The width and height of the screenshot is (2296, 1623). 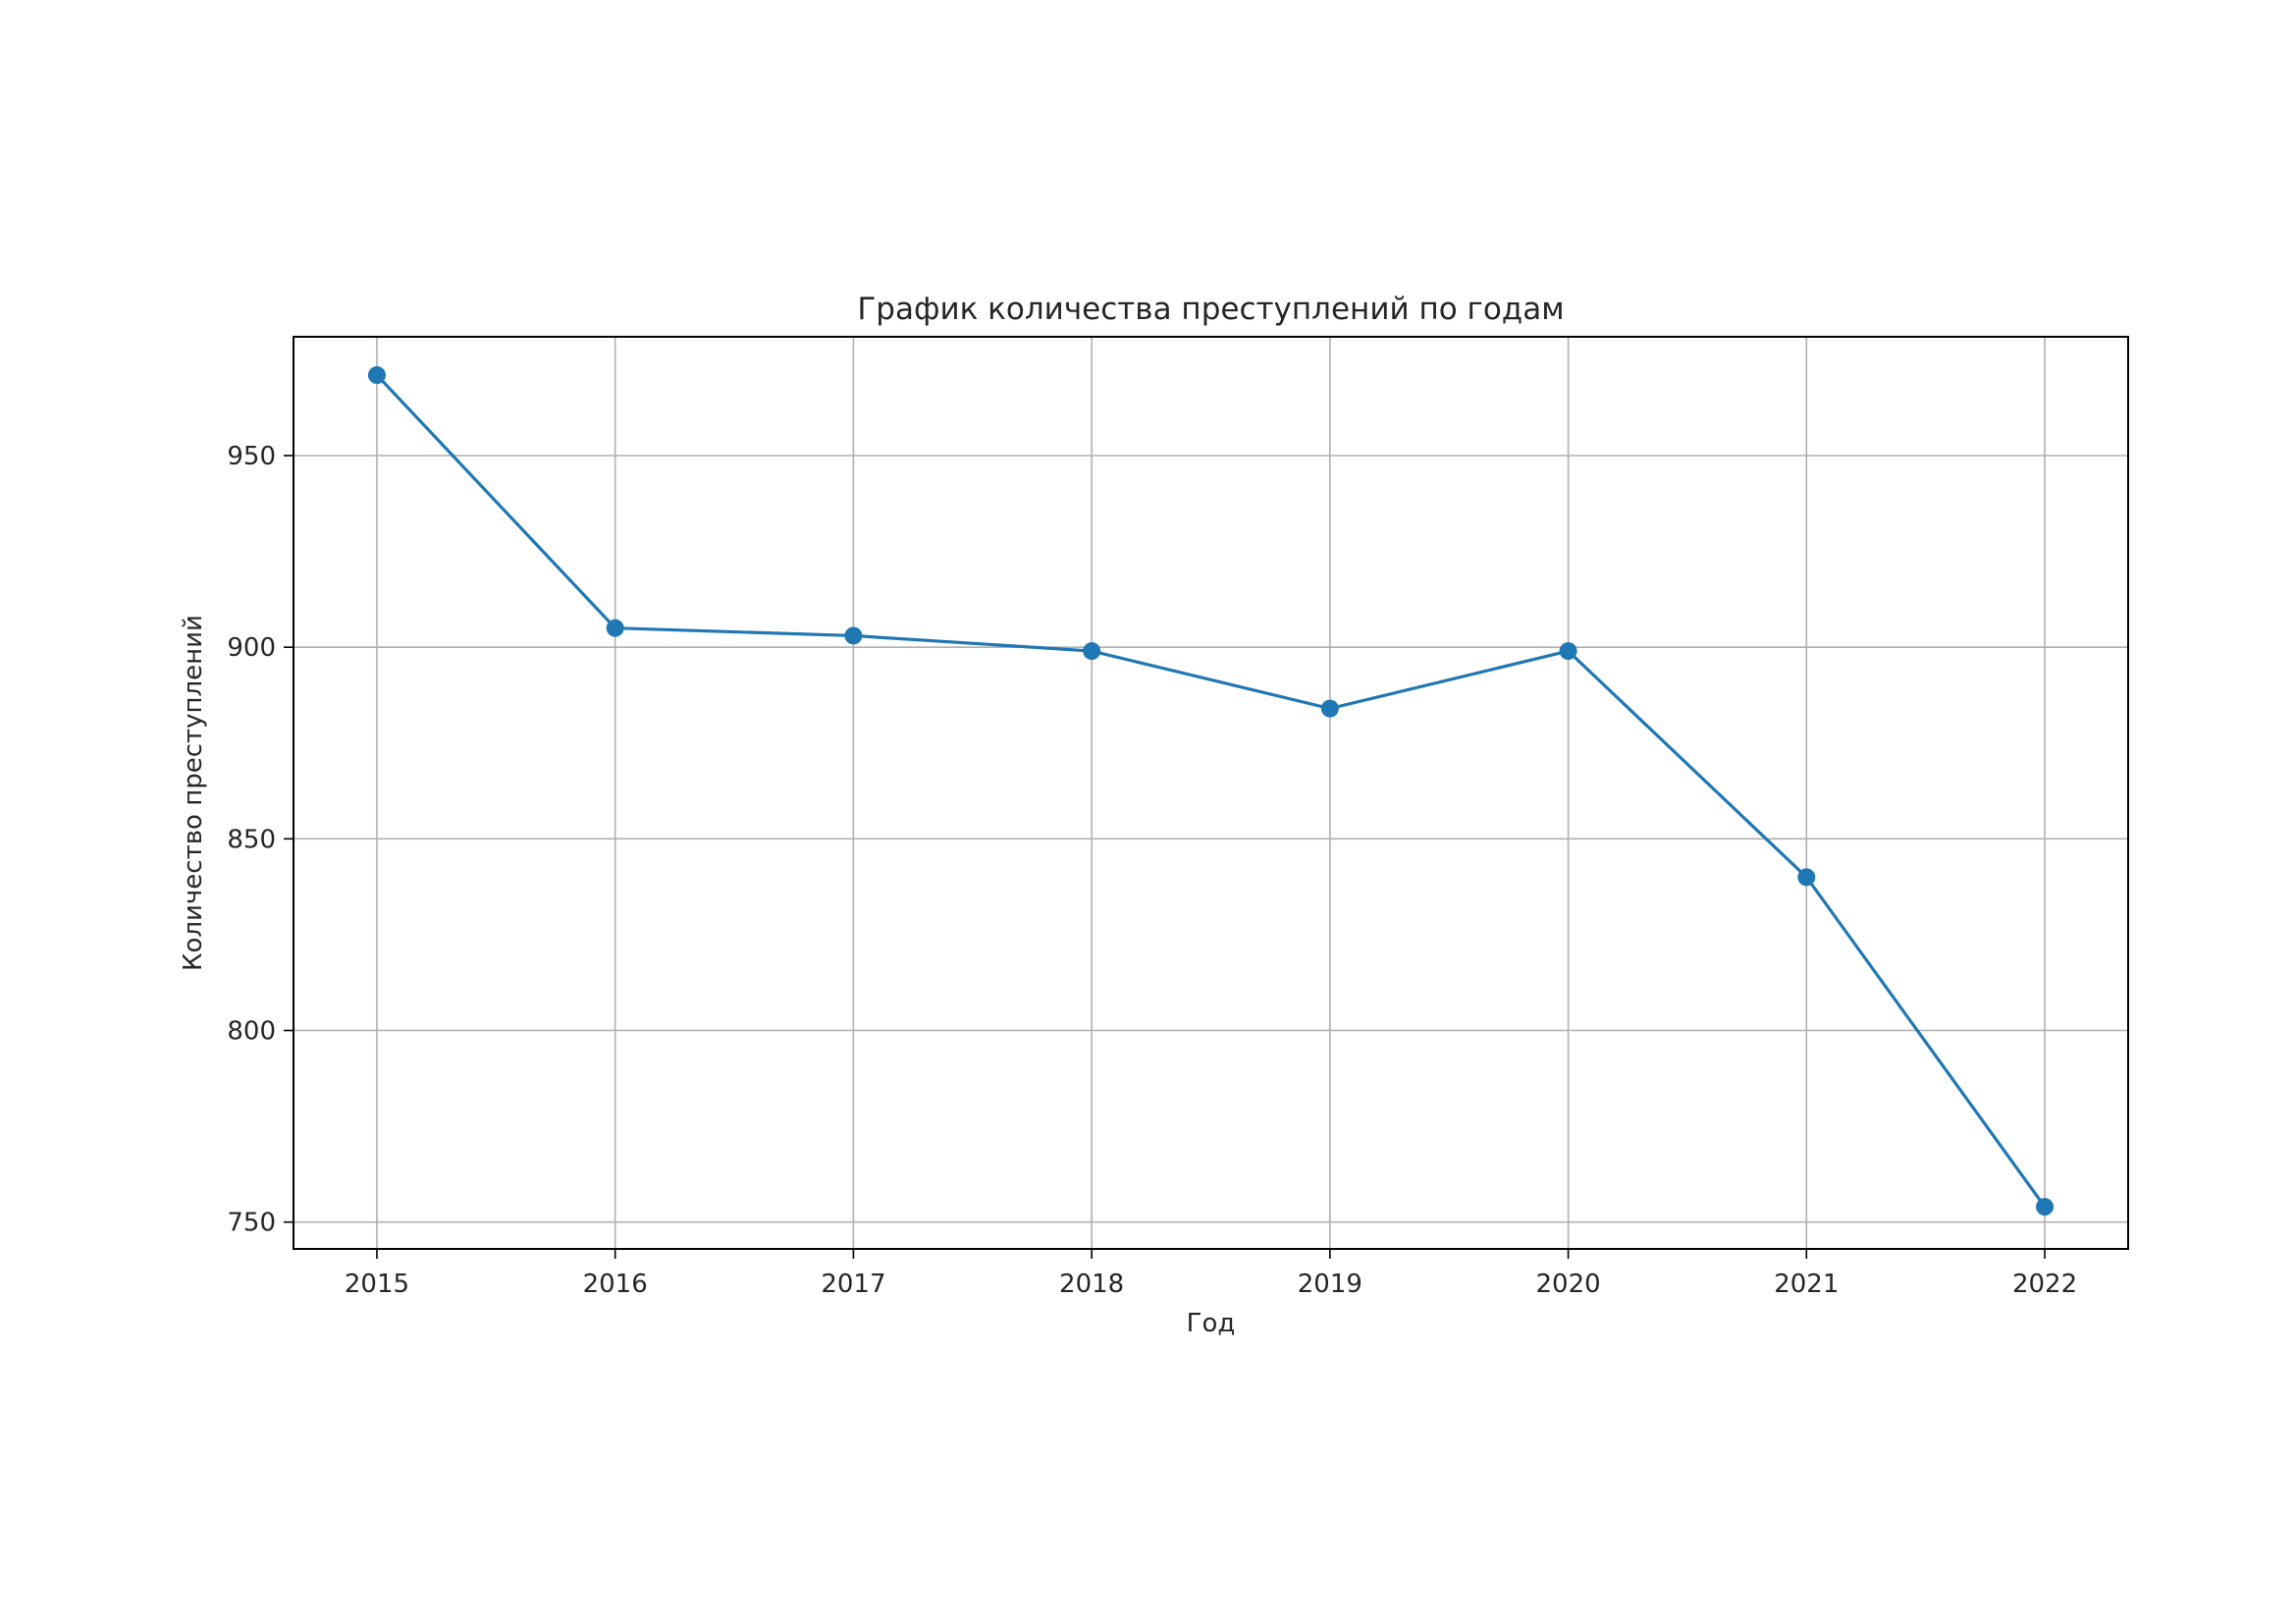 I want to click on x-axis-ticks: 2015 2016 2017 2018 2019 2020 2021 2022, so click(x=1211, y=1274).